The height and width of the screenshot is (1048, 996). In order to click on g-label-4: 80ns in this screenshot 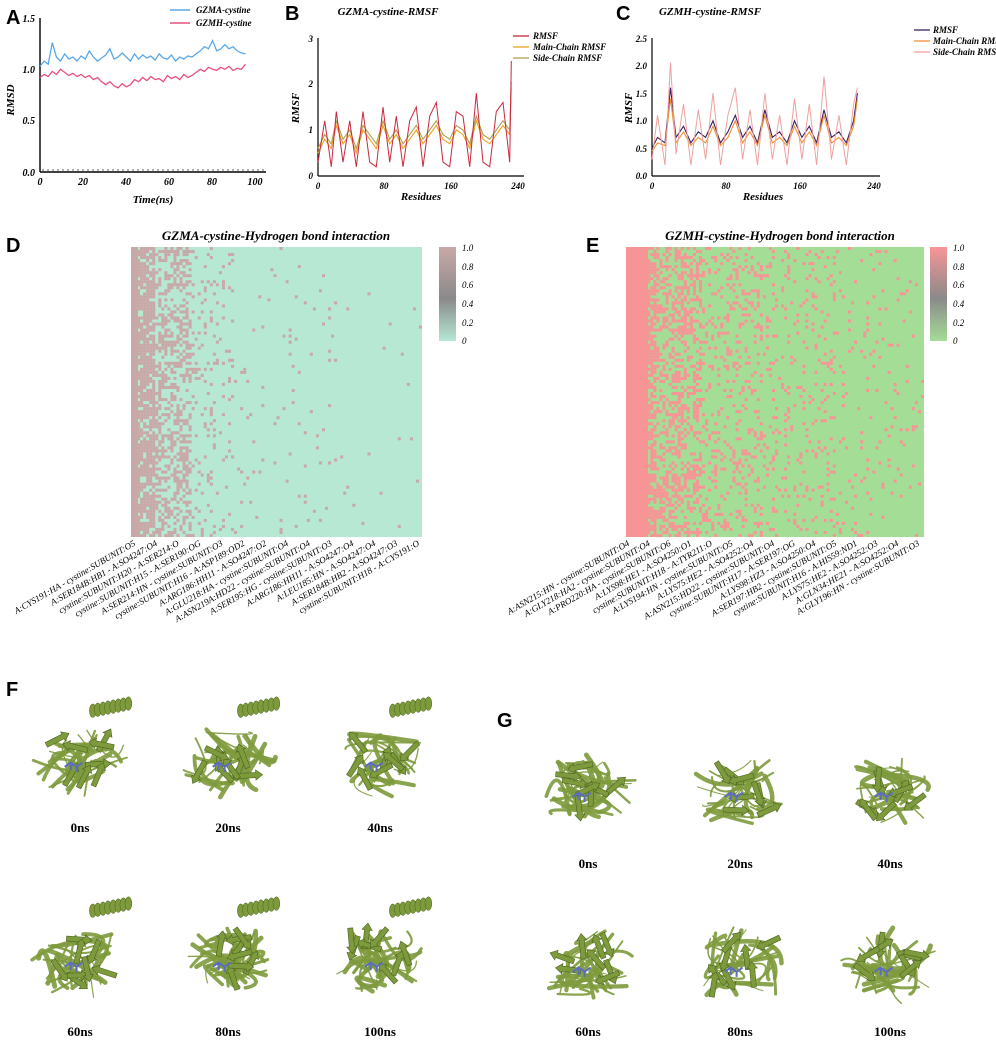, I will do `click(739, 1031)`.